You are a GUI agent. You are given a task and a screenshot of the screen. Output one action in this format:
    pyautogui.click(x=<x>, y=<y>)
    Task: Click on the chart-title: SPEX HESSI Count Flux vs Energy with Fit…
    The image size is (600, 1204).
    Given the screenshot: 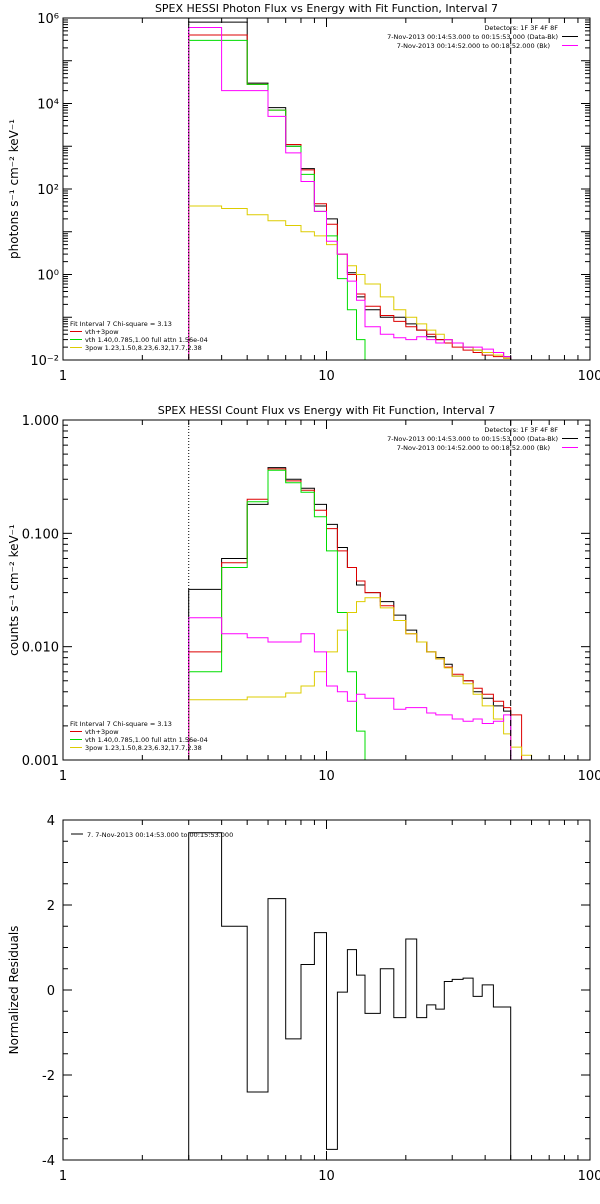 What is the action you would take?
    pyautogui.click(x=326, y=410)
    